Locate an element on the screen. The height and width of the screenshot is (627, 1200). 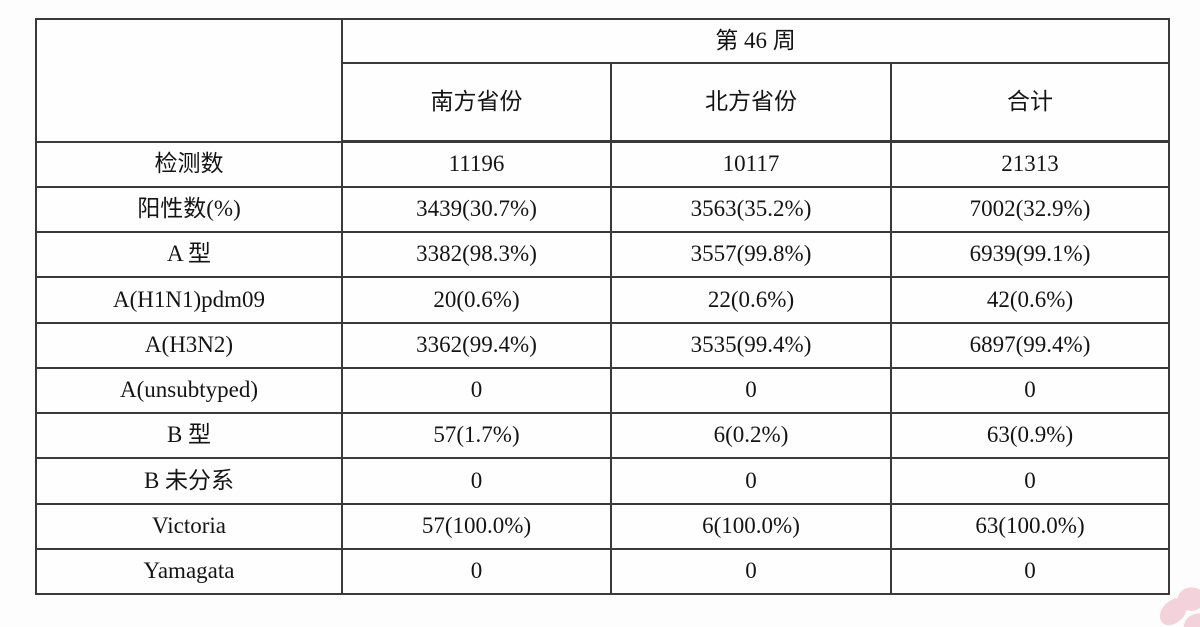
cell-north: 6(100.0%) is located at coordinates (751, 526).